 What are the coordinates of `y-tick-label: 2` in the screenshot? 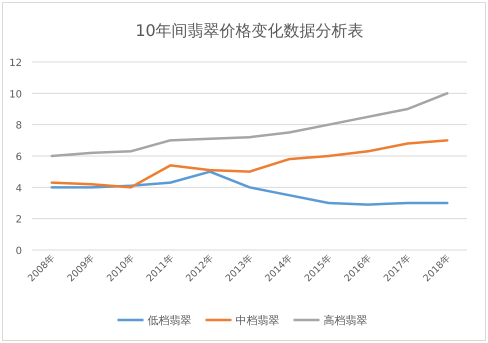 It's located at (19, 220).